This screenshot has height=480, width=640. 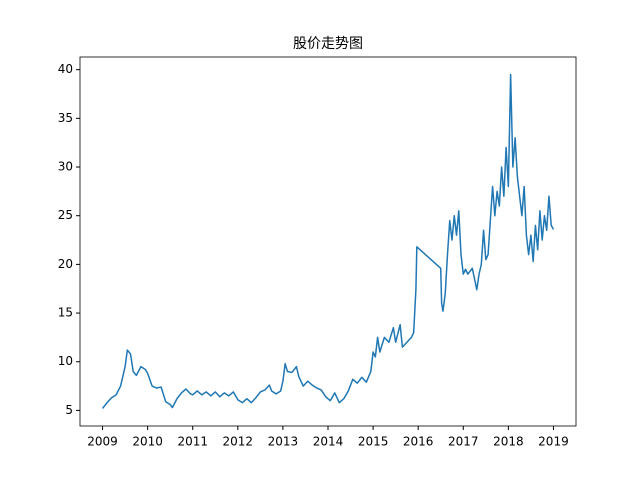 What do you see at coordinates (192, 442) in the screenshot?
I see `x-tick-label: 2011` at bounding box center [192, 442].